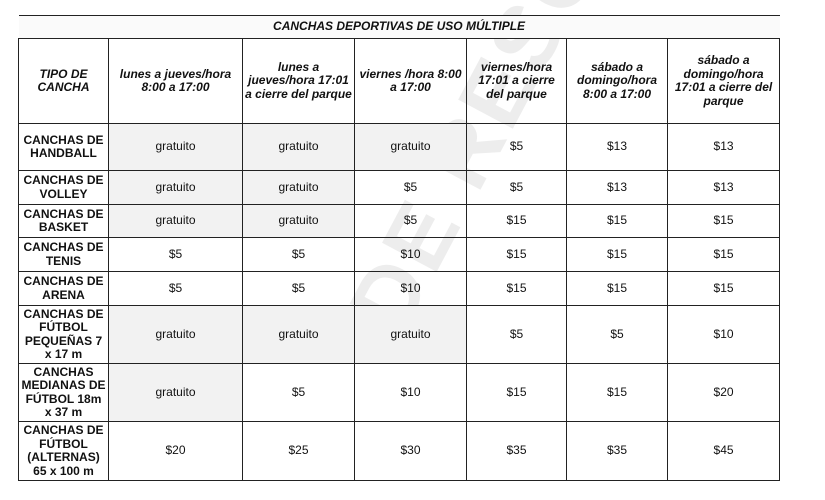 This screenshot has width=825, height=500. What do you see at coordinates (298, 451) in the screenshot?
I see `price-cell: $25` at bounding box center [298, 451].